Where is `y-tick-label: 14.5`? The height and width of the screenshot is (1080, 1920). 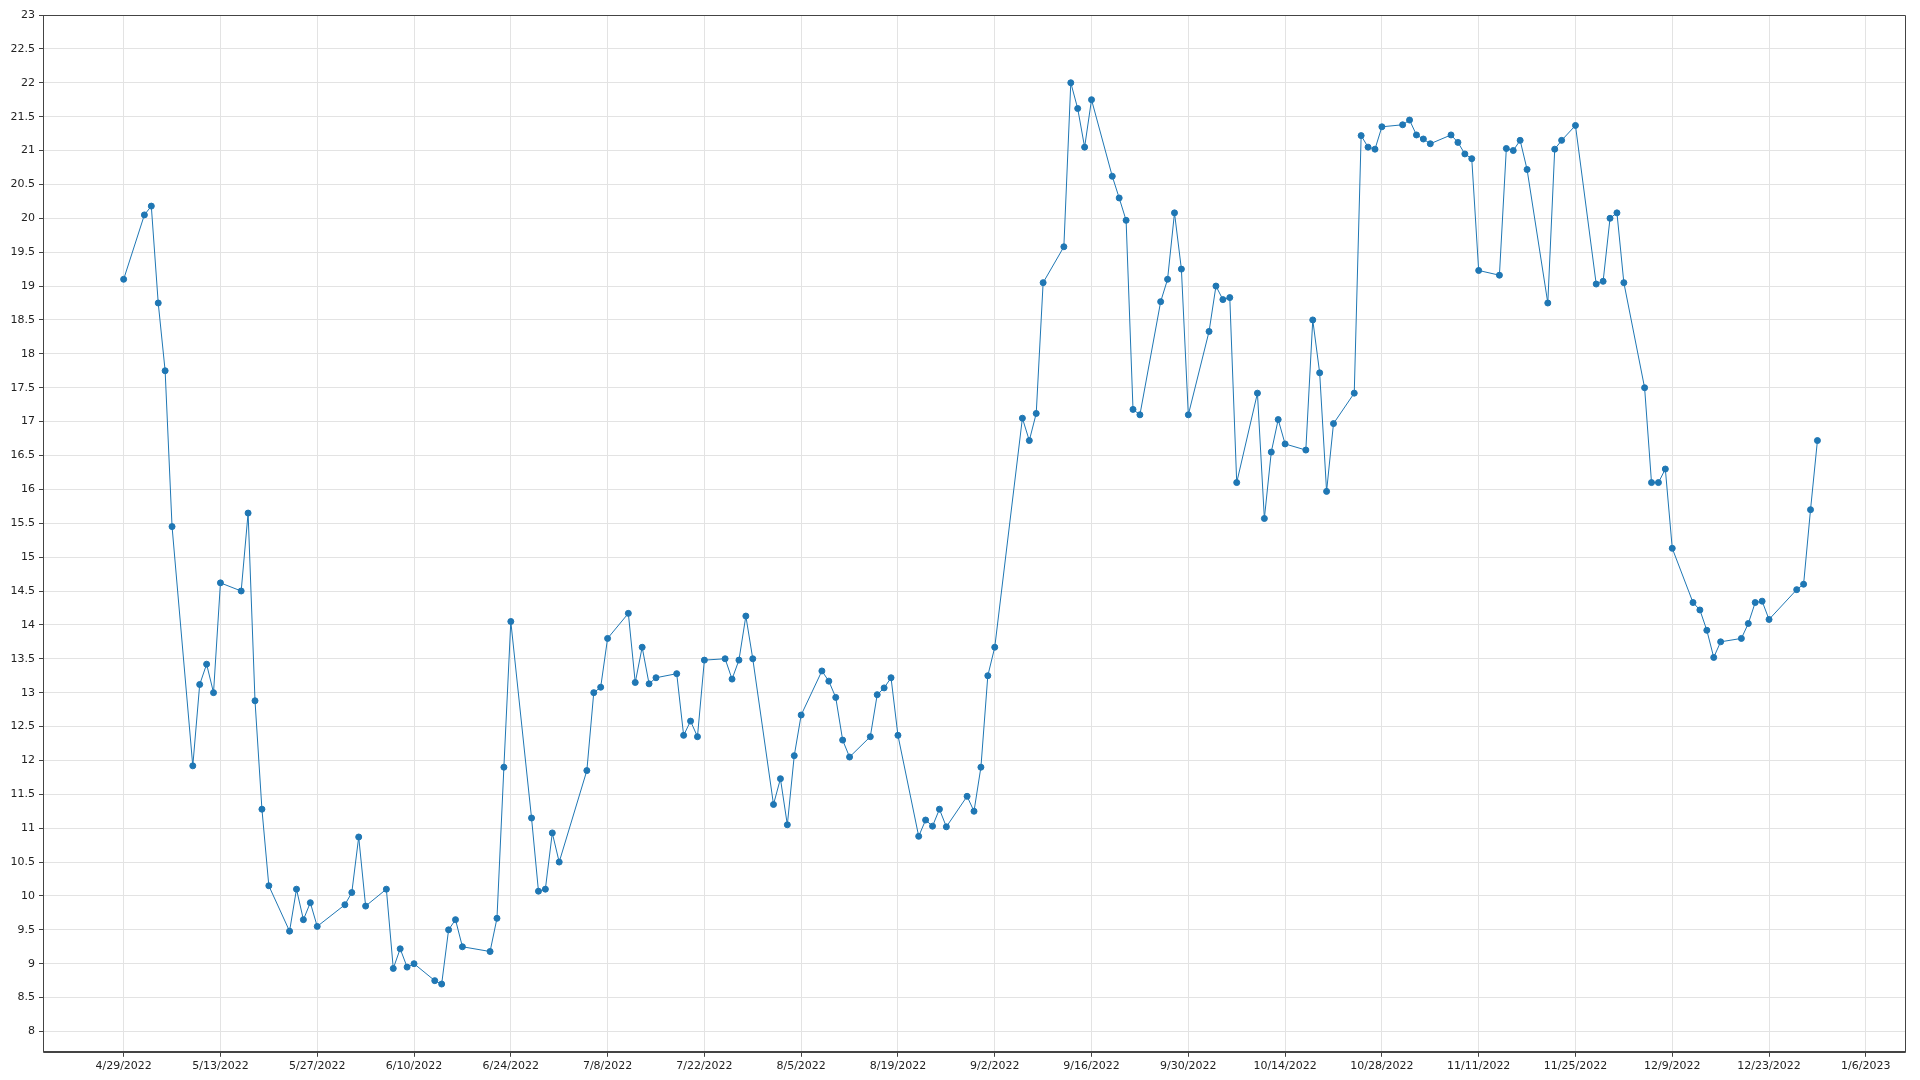
y-tick-label: 14.5 is located at coordinates (22, 590).